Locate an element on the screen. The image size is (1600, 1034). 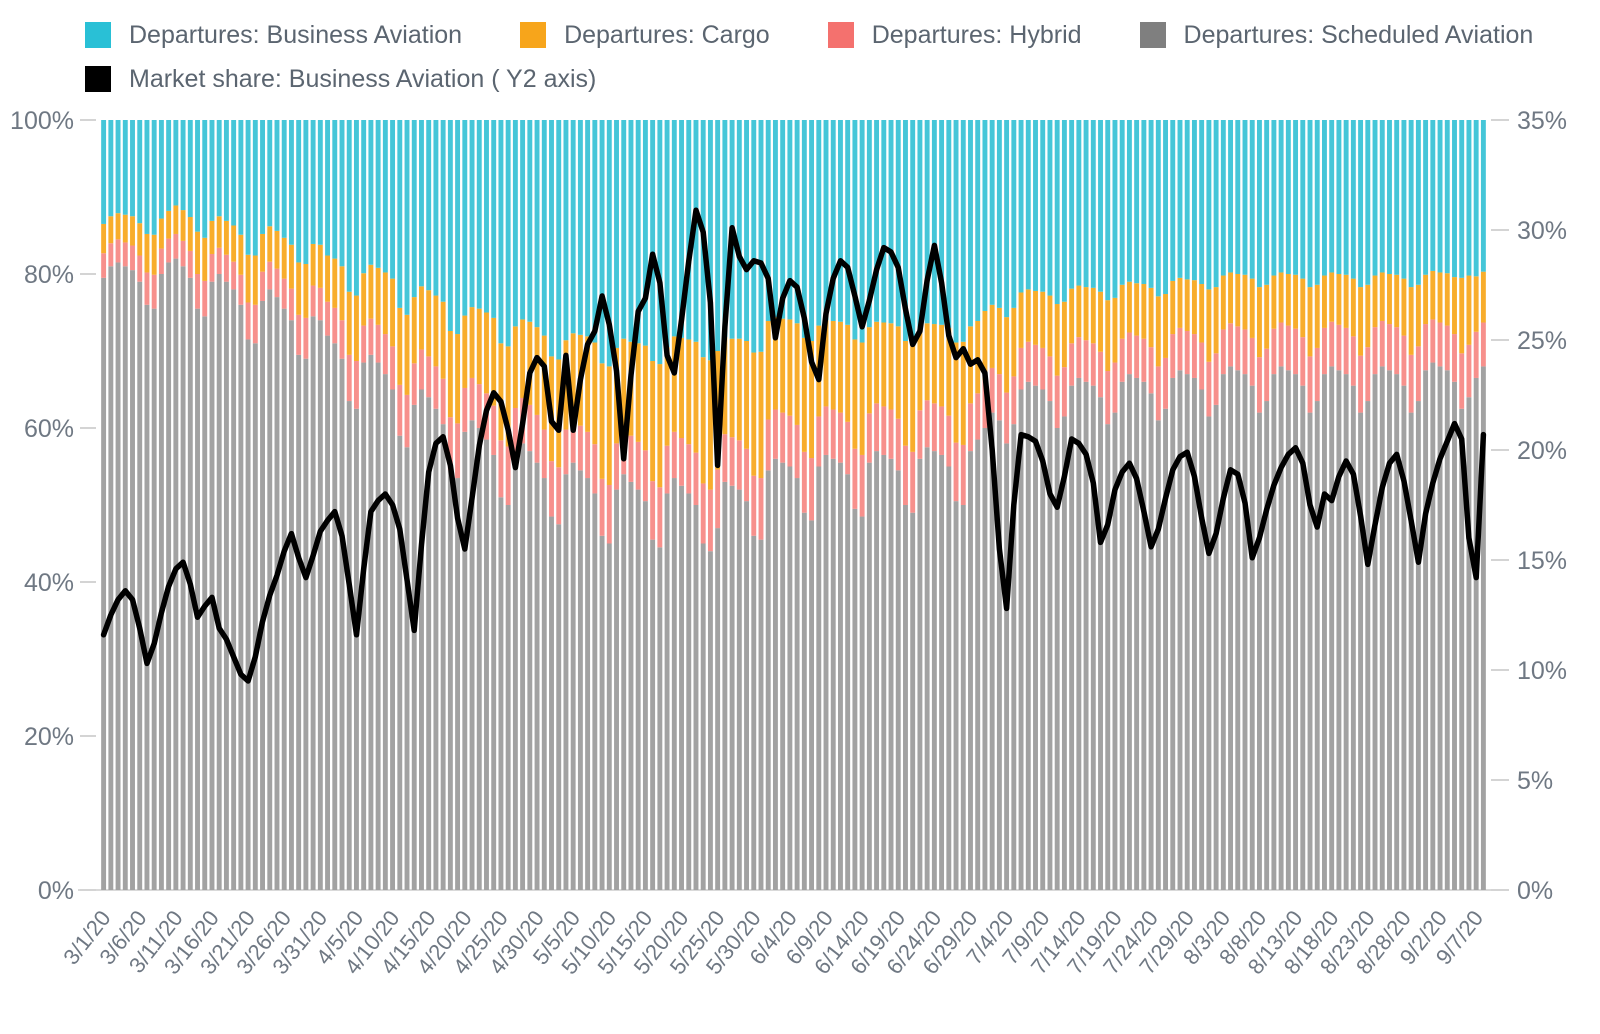
legend-item-business-aviation: Departures: Business Aviation is located at coordinates (273, 35).